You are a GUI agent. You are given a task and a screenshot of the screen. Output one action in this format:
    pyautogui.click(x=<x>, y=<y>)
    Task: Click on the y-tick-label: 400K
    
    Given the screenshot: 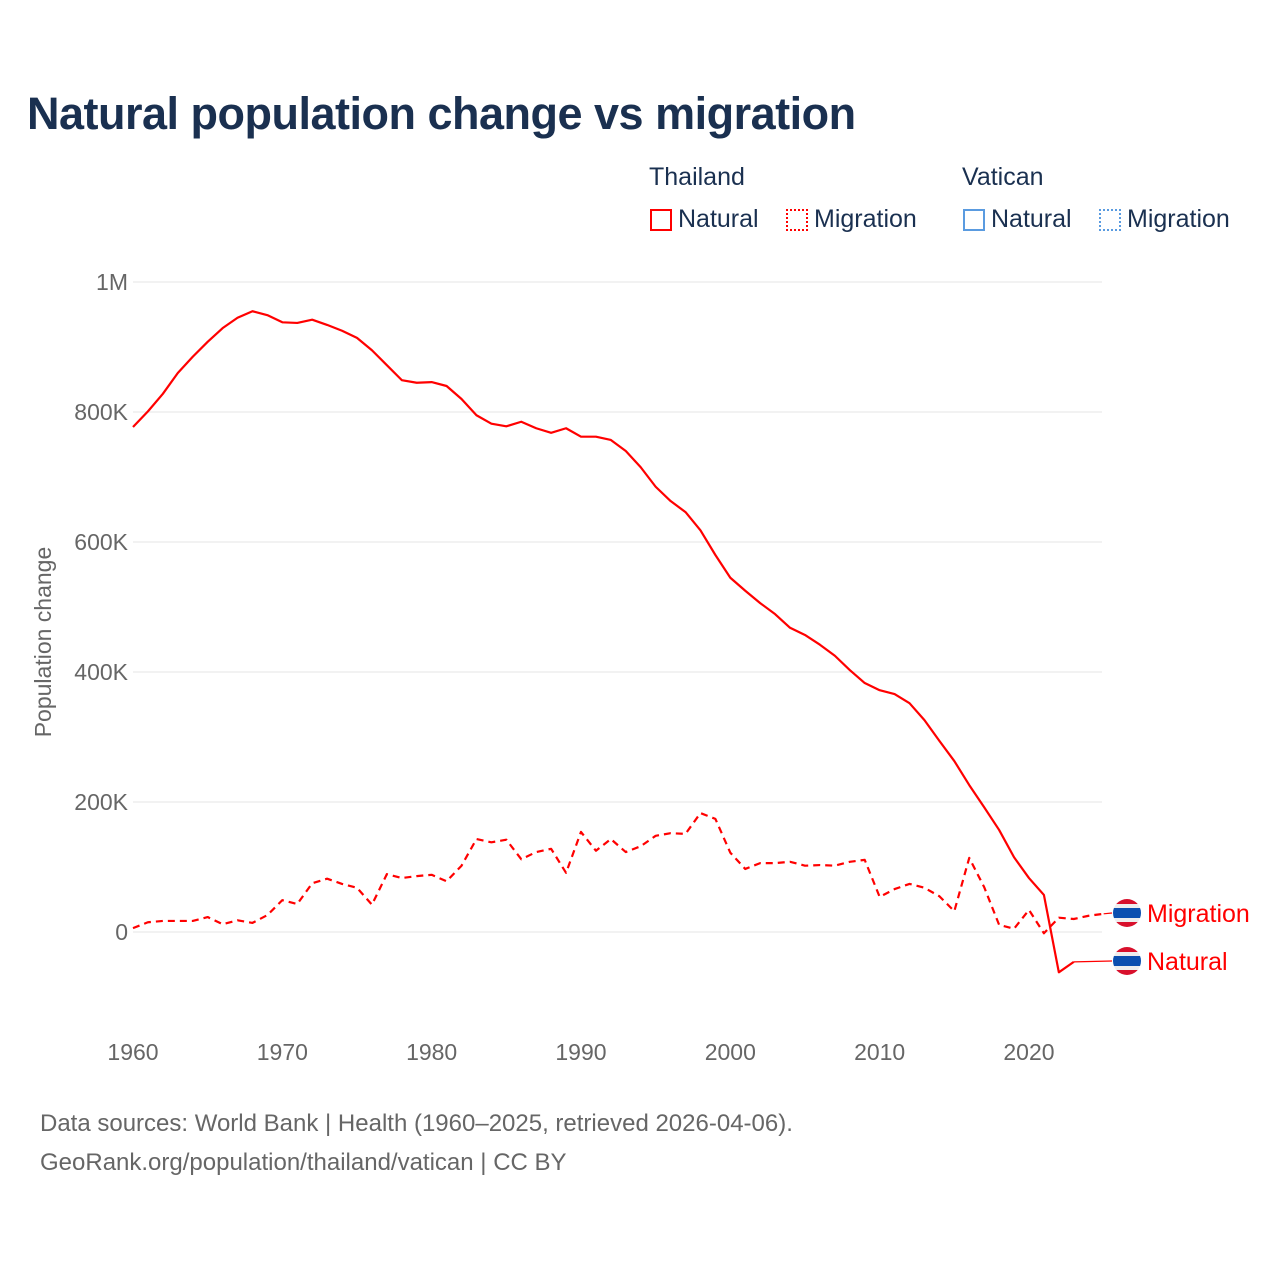 What is the action you would take?
    pyautogui.click(x=101, y=672)
    